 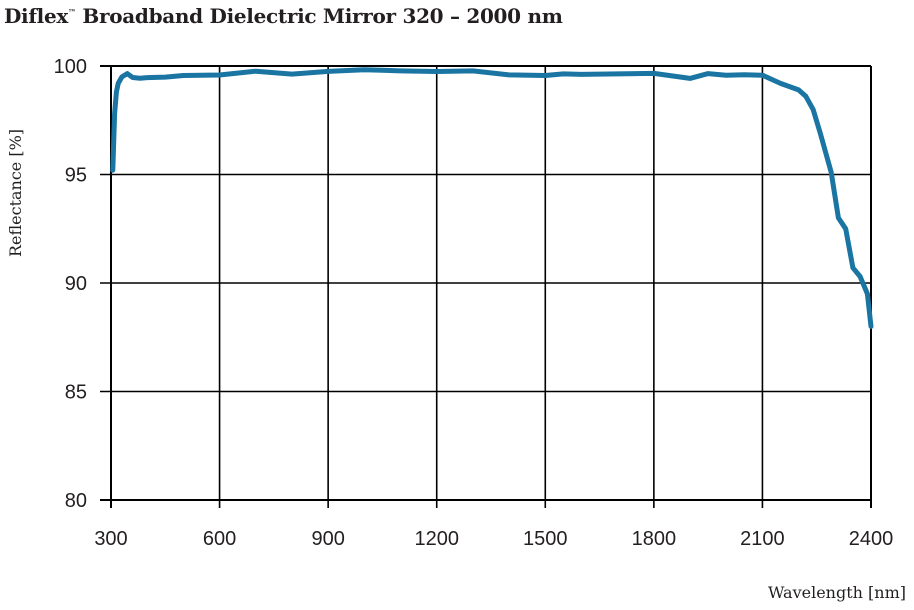 I want to click on x-tick-label: 600, so click(x=219, y=539).